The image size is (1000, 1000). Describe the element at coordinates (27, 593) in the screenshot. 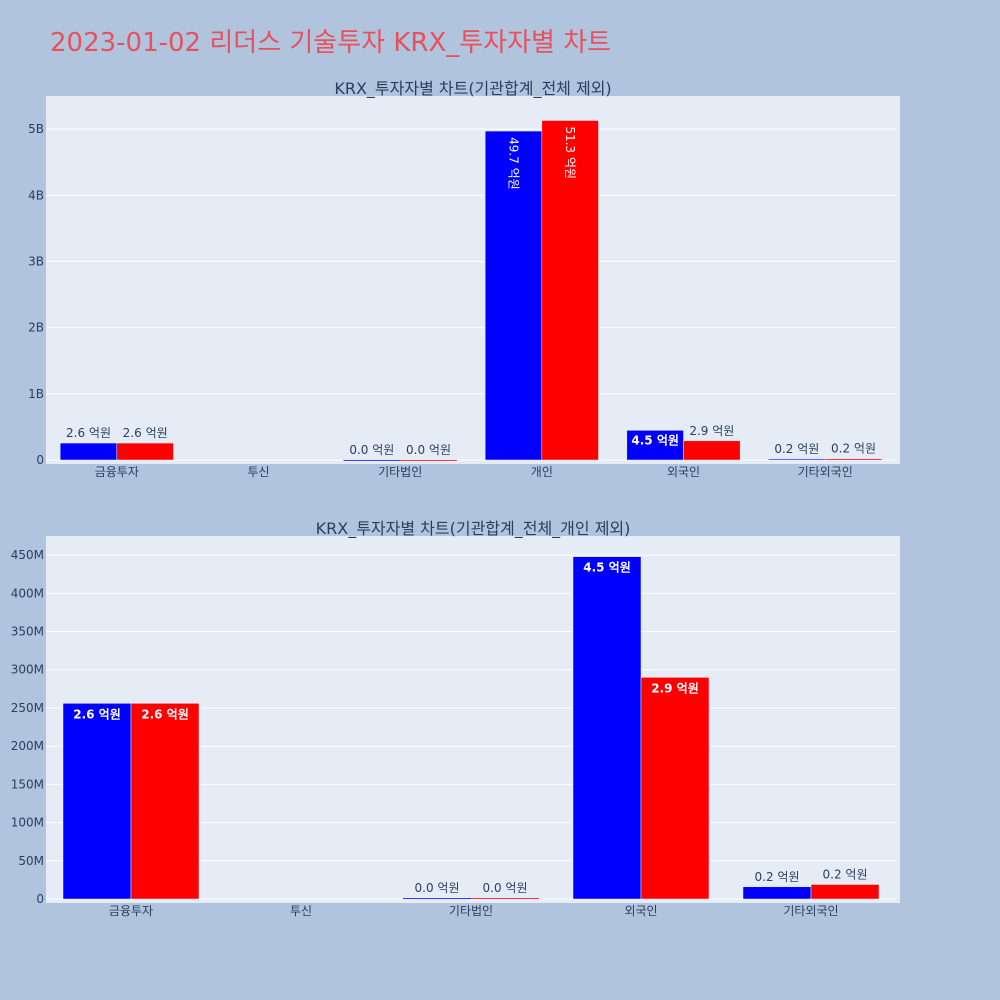

I see `y-tick-label: 400M` at that location.